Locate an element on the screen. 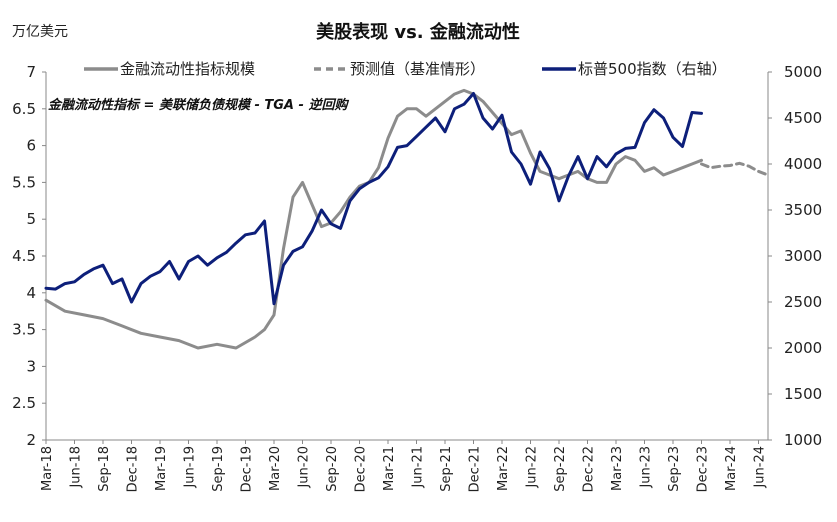 The width and height of the screenshot is (837, 522). legend-label-sp500: 标普500指数（右轴） is located at coordinates (652, 69).